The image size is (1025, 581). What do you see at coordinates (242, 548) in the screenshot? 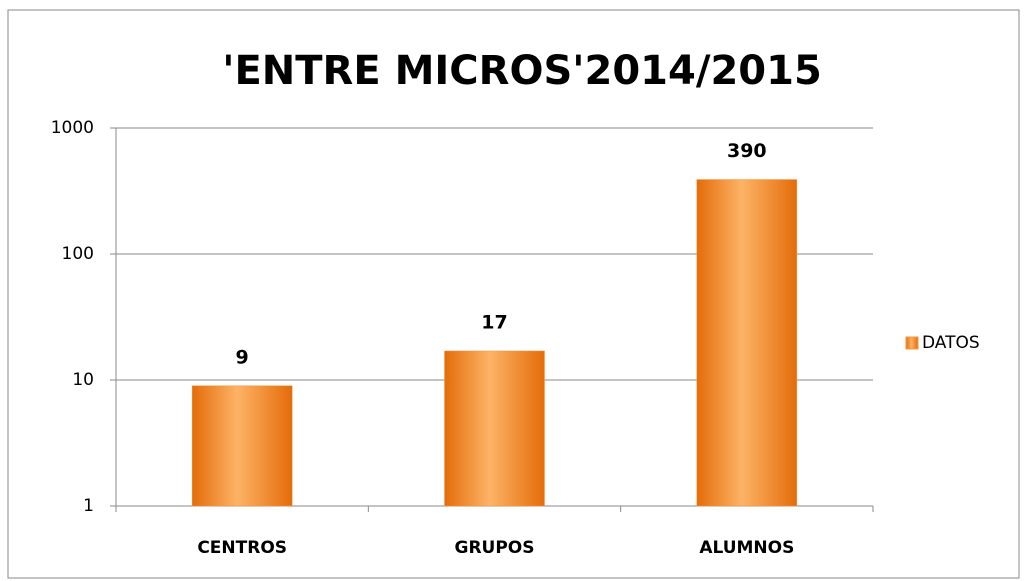
I see `x-tick-label: CENTROS` at bounding box center [242, 548].